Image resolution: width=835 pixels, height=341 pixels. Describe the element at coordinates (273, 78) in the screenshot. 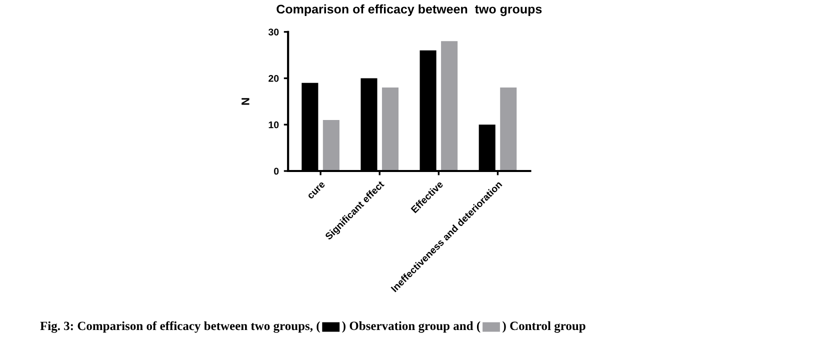

I see `y-tick-label: 20` at that location.